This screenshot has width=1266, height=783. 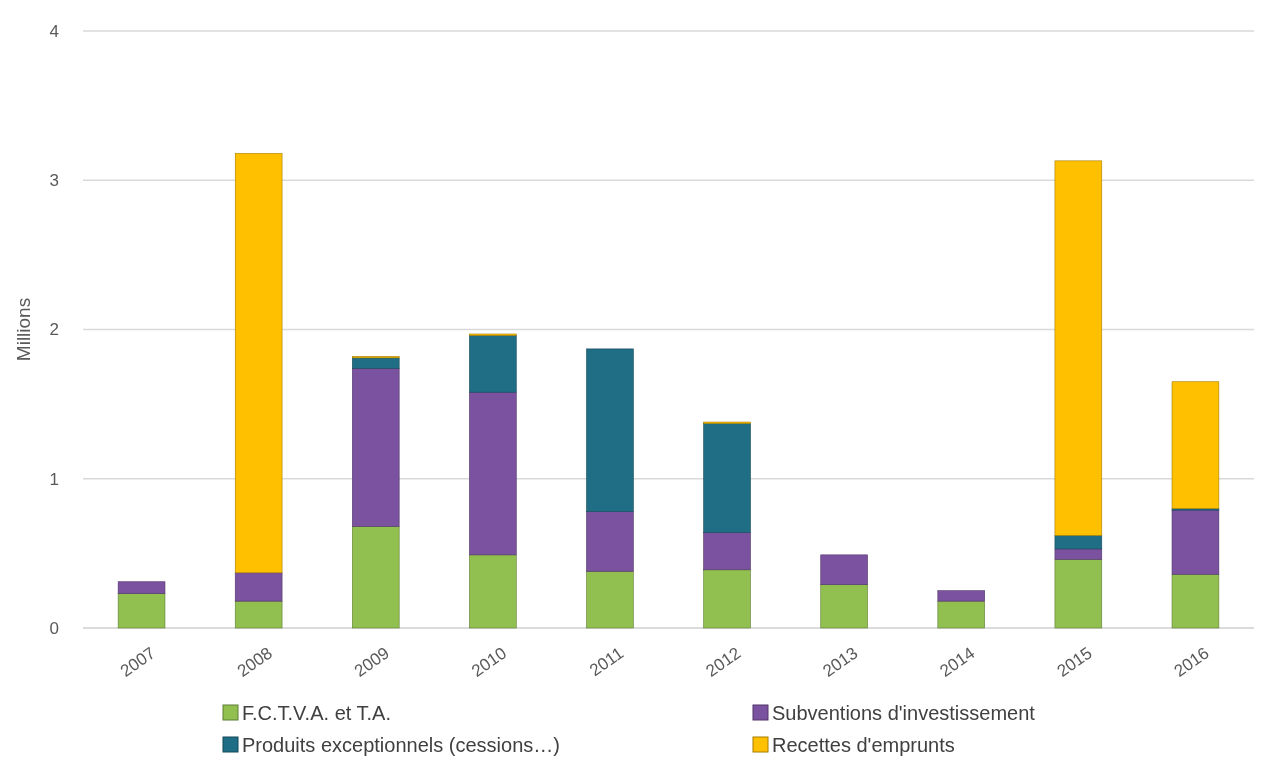 What do you see at coordinates (607, 661) in the screenshot?
I see `x-tick-label: 2011` at bounding box center [607, 661].